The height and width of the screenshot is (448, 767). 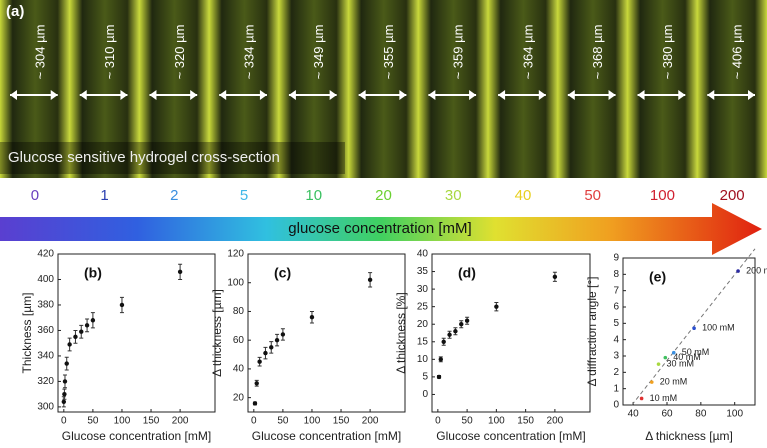 I want to click on gradient-arrow, so click(x=381, y=229).